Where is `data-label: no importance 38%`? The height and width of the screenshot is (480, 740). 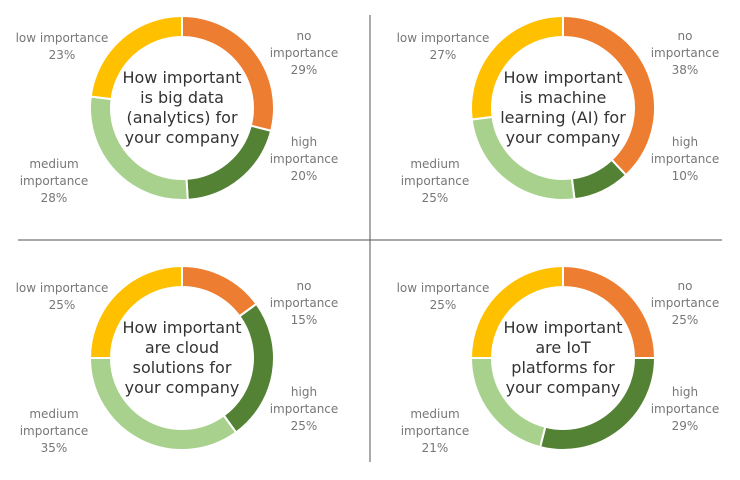
data-label: no importance 38% is located at coordinates (685, 53).